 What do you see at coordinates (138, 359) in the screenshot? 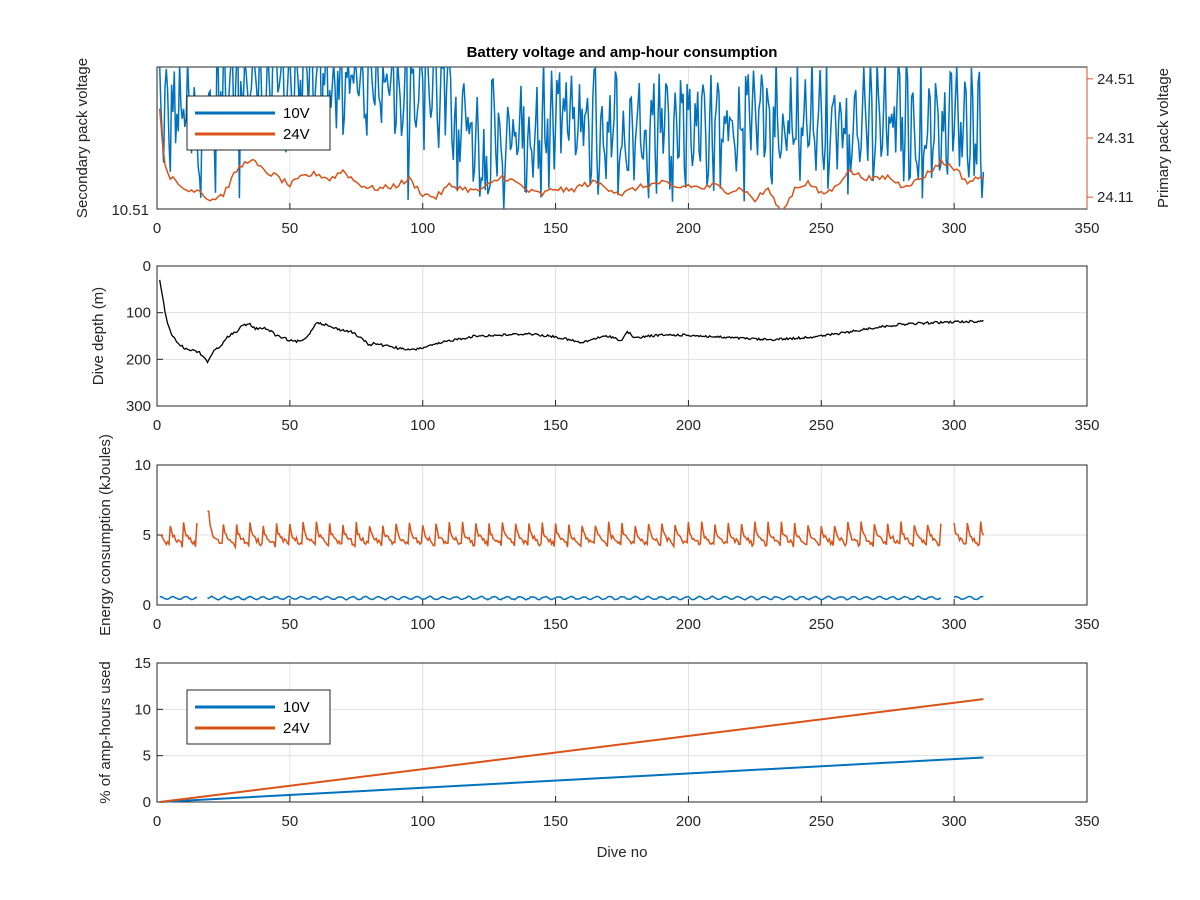
I see `y-tick-label: 200` at bounding box center [138, 359].